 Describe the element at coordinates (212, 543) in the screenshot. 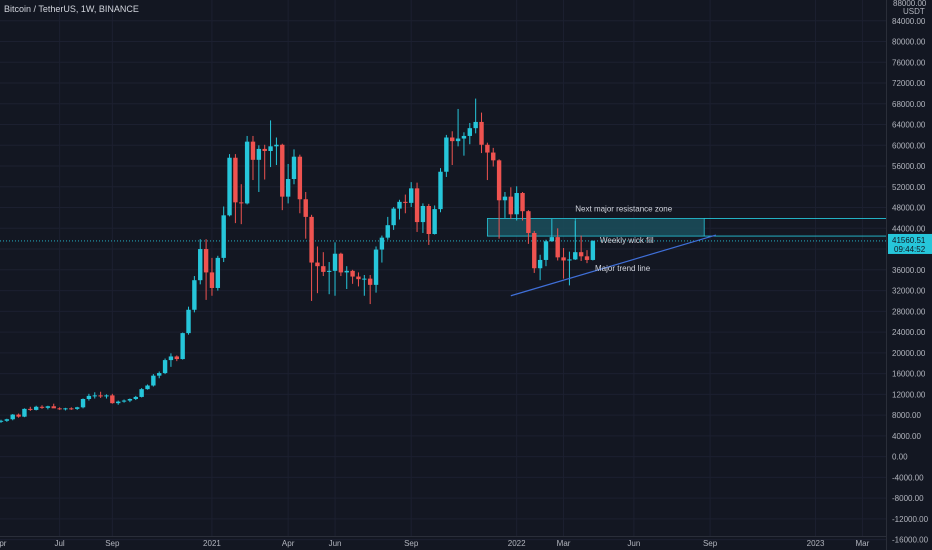

I see `time-tick-label: 2021` at that location.